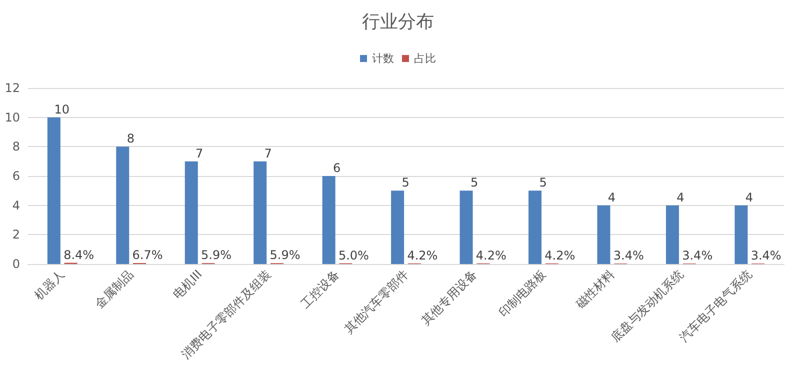 The image size is (796, 375). What do you see at coordinates (130, 139) in the screenshot?
I see `data-label: 8` at bounding box center [130, 139].